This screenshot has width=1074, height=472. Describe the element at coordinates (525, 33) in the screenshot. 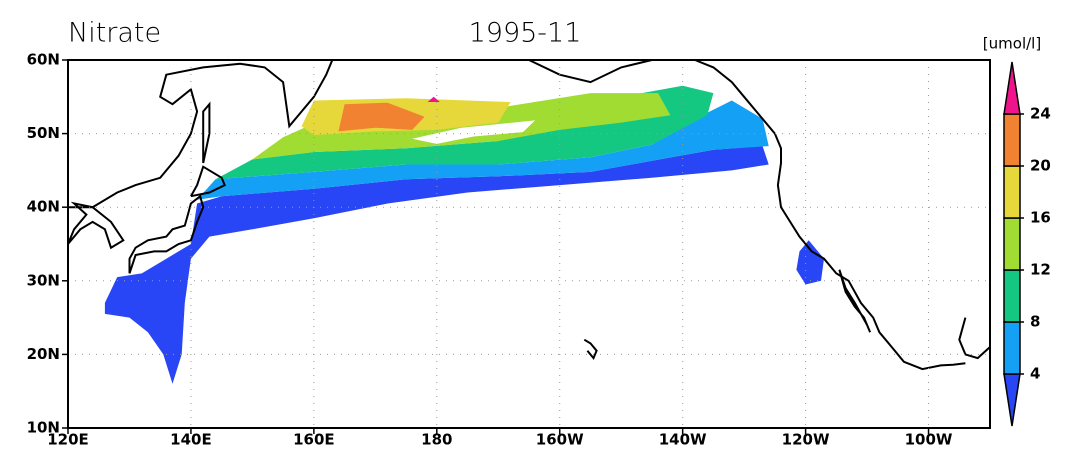

I see `map-date: 1995-11` at that location.